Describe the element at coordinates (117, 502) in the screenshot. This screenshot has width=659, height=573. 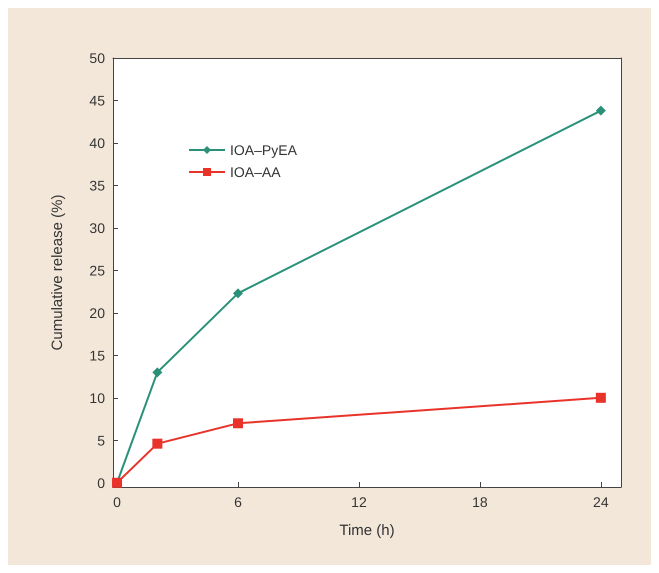
I see `x-tick-label: 0` at that location.